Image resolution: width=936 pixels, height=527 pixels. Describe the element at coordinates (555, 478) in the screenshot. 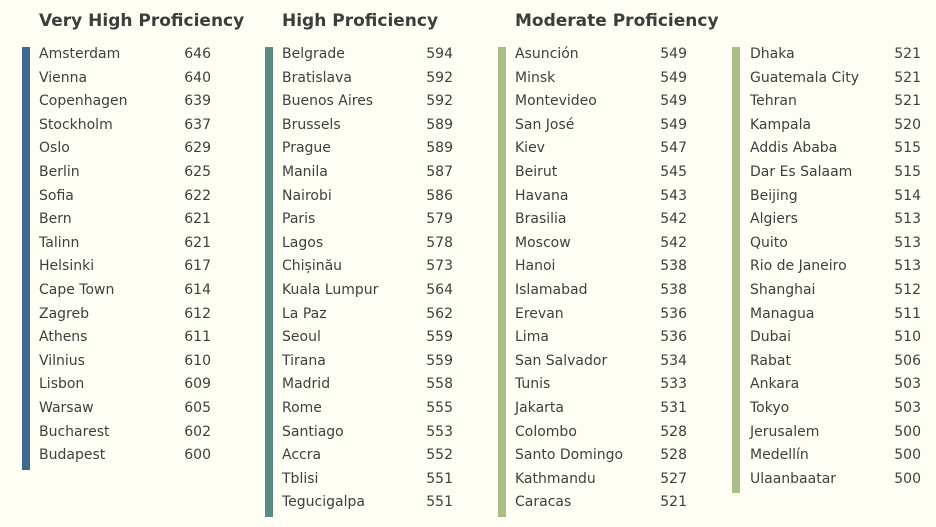

I see `city-name: Kathmandu` at that location.